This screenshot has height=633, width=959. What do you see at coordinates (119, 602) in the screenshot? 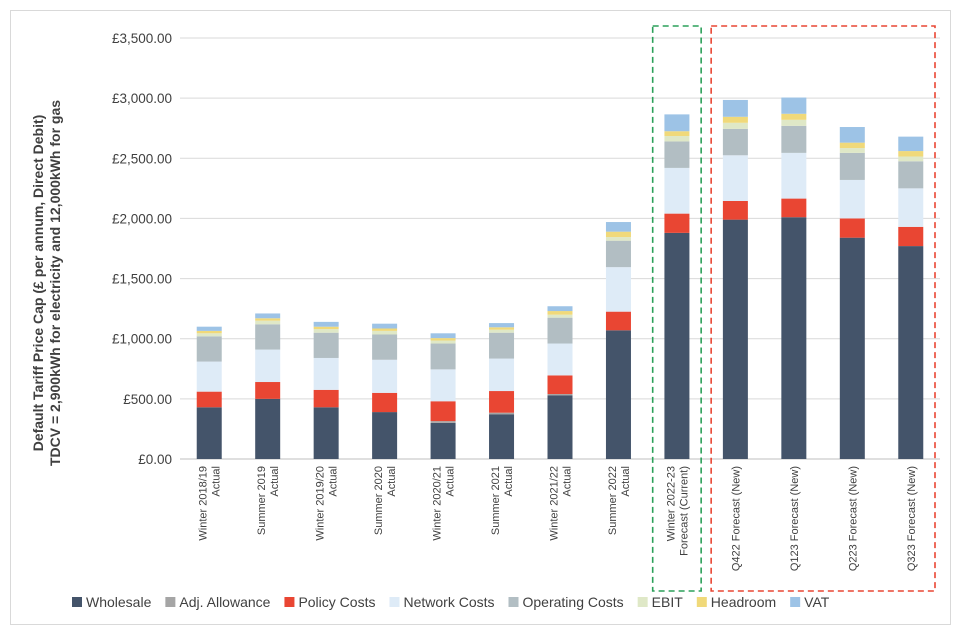
I see `legend-label: Wholesale` at bounding box center [119, 602].